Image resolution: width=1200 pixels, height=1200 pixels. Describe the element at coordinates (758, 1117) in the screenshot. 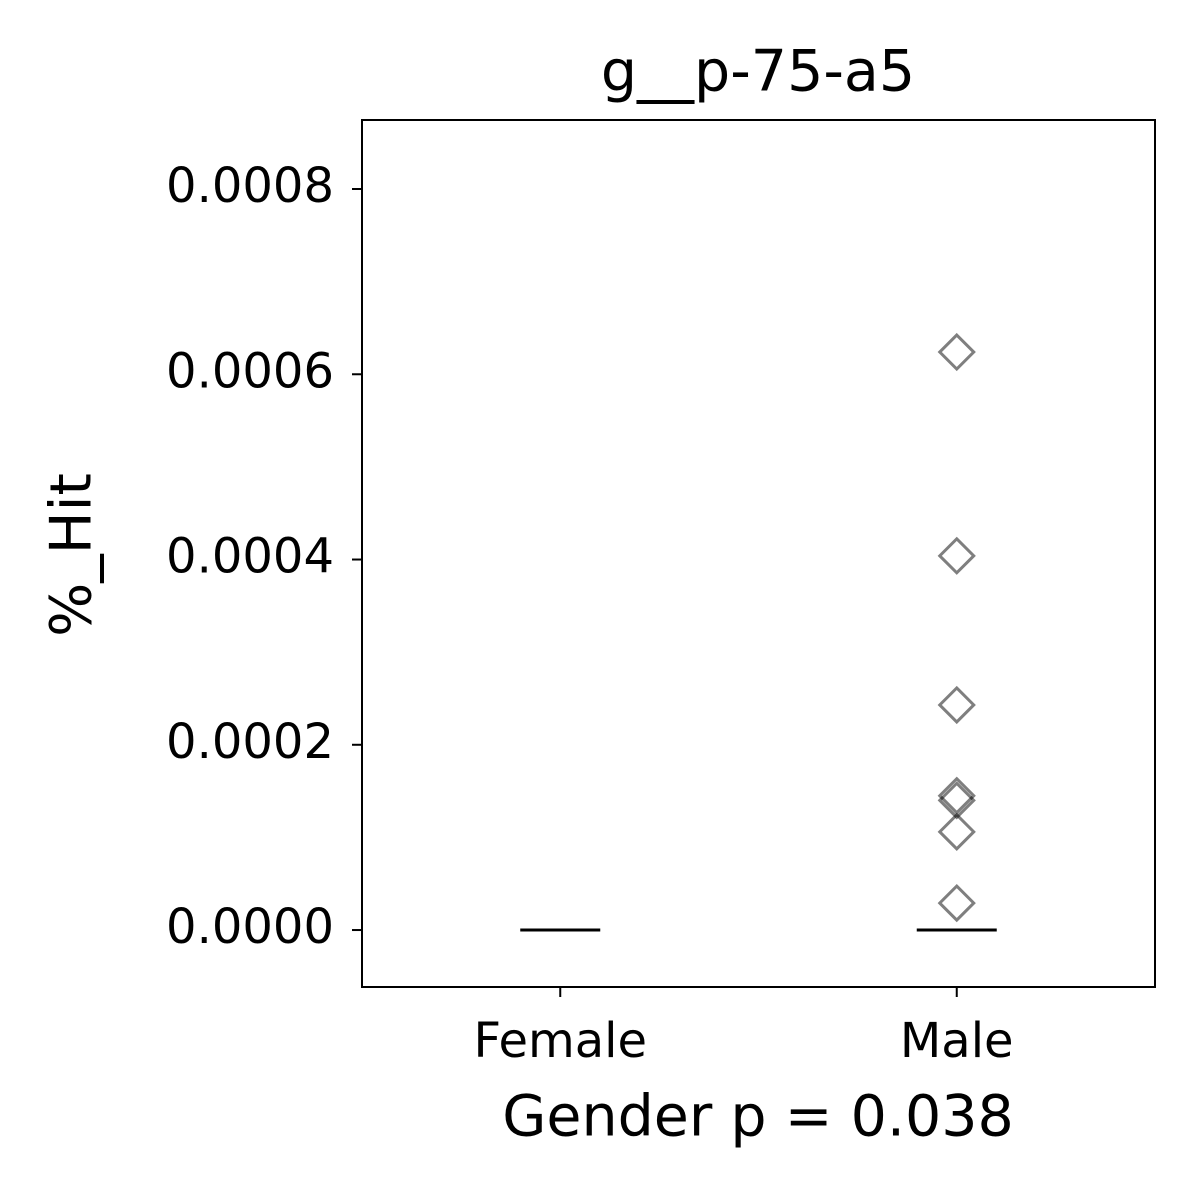

I see `x-axis-label: Gender p = 0.038` at that location.